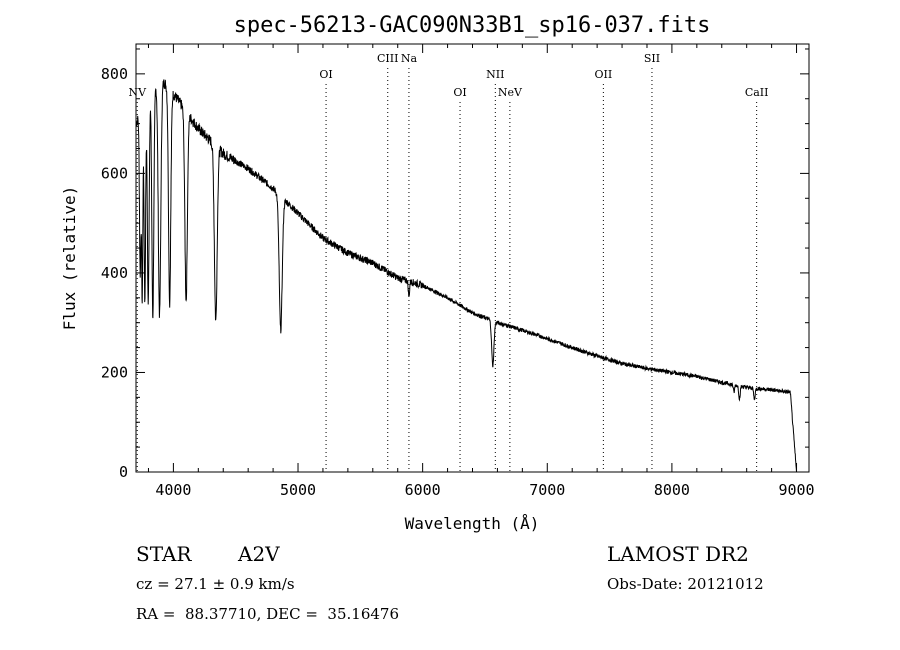  Describe the element at coordinates (173, 490) in the screenshot. I see `x-tick-label: 4000` at that location.